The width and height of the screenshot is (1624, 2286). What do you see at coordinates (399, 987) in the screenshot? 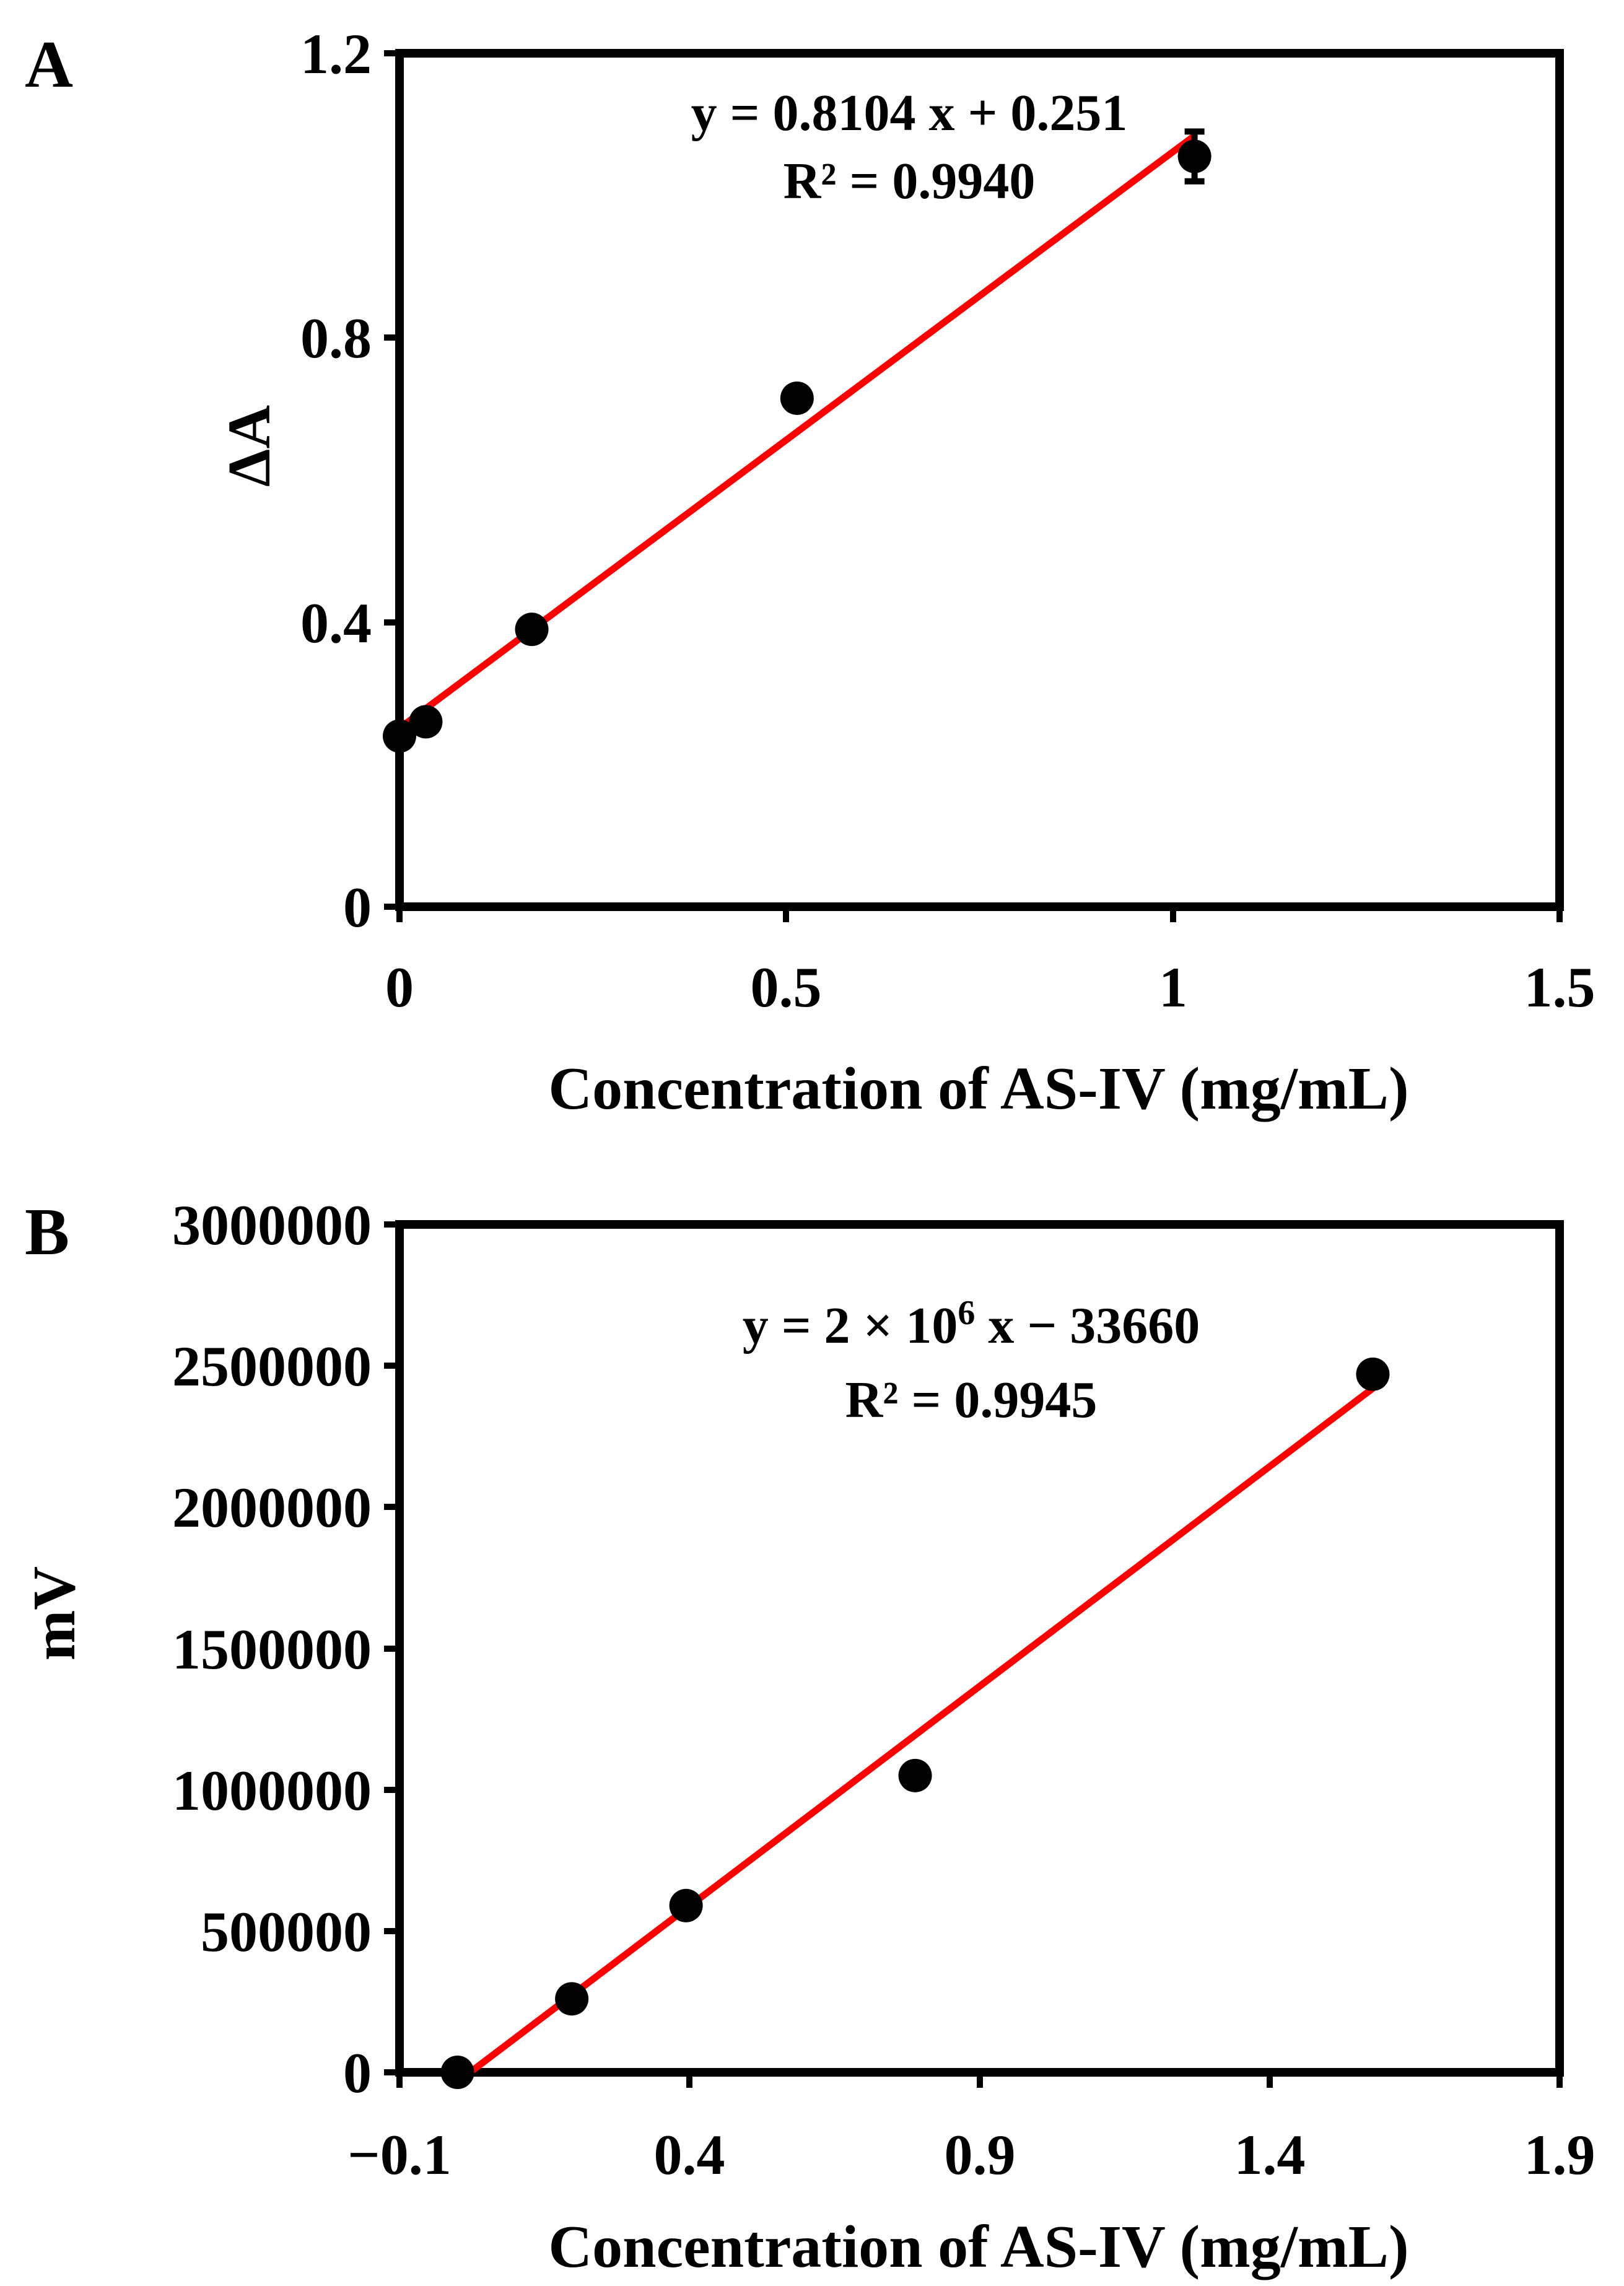
I see `panel-a-xtick-label: 0` at bounding box center [399, 987].